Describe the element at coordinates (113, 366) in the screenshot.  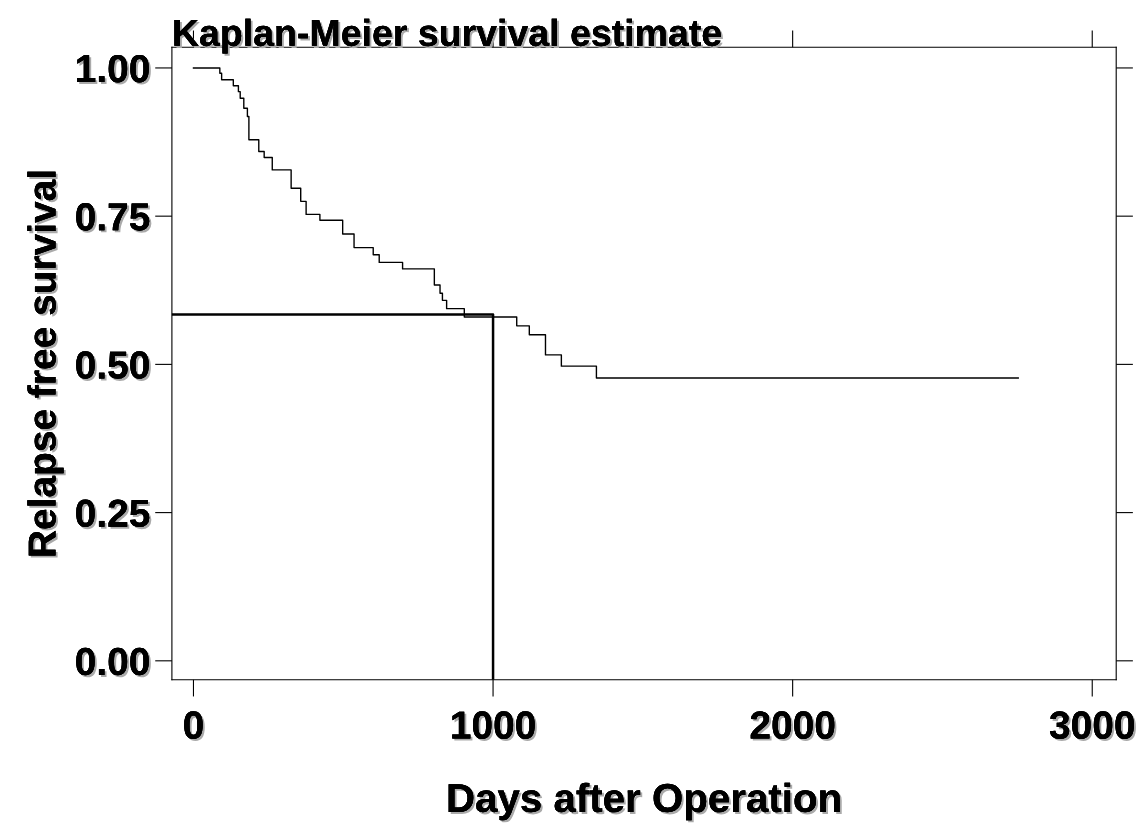
I see `y-tick-label: 0.50` at that location.